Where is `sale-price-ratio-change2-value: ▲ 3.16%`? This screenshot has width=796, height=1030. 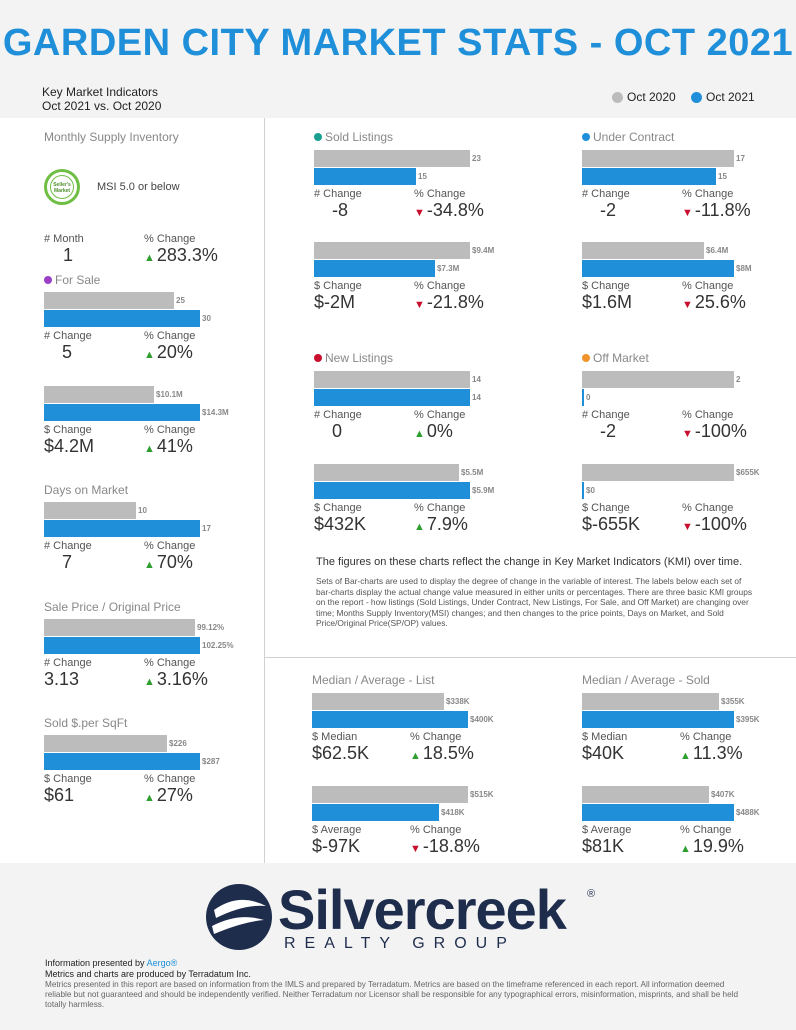 sale-price-ratio-change2-value: ▲ 3.16% is located at coordinates (176, 679).